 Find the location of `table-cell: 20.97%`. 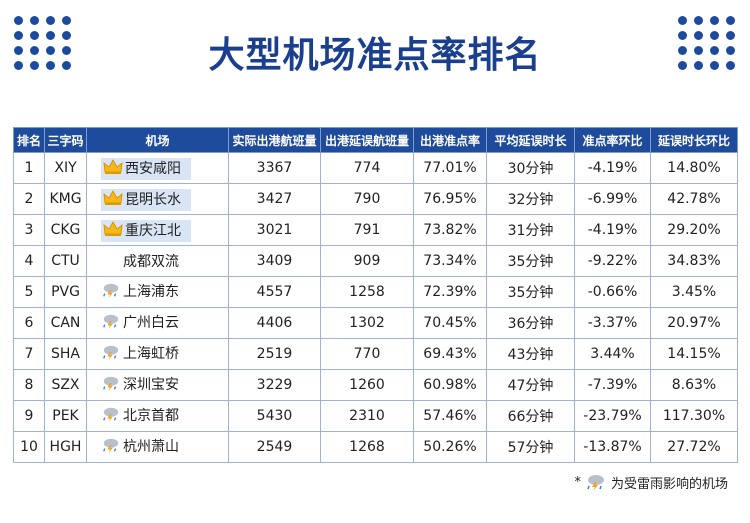

table-cell: 20.97% is located at coordinates (694, 323).